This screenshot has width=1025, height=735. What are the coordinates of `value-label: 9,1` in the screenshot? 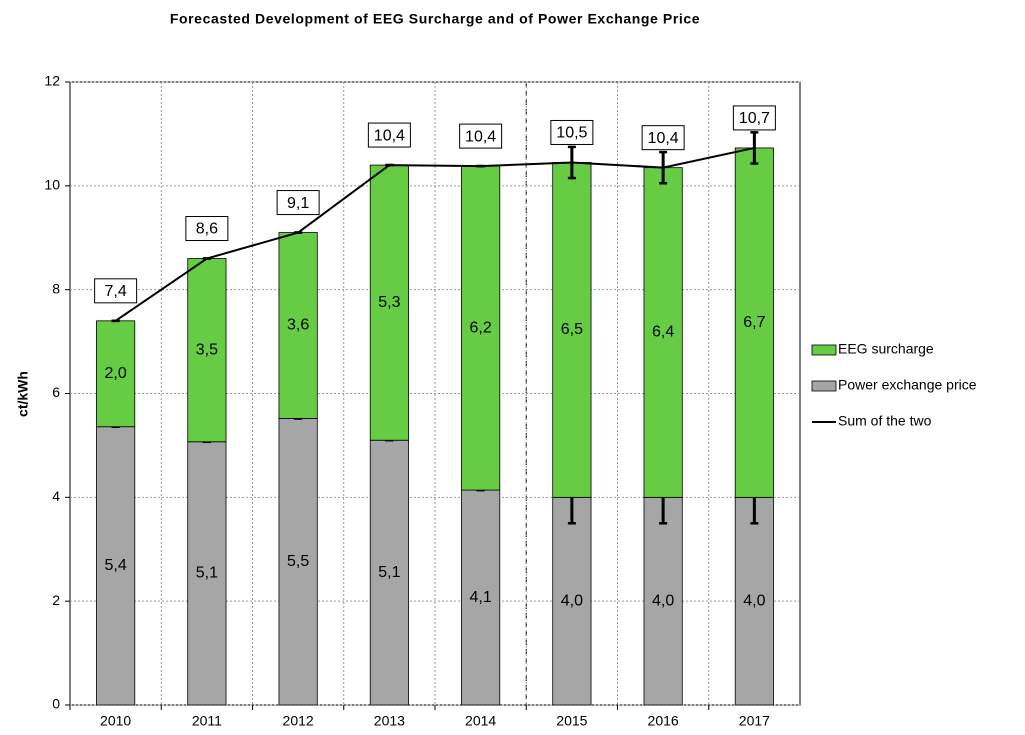 It's located at (298, 203).